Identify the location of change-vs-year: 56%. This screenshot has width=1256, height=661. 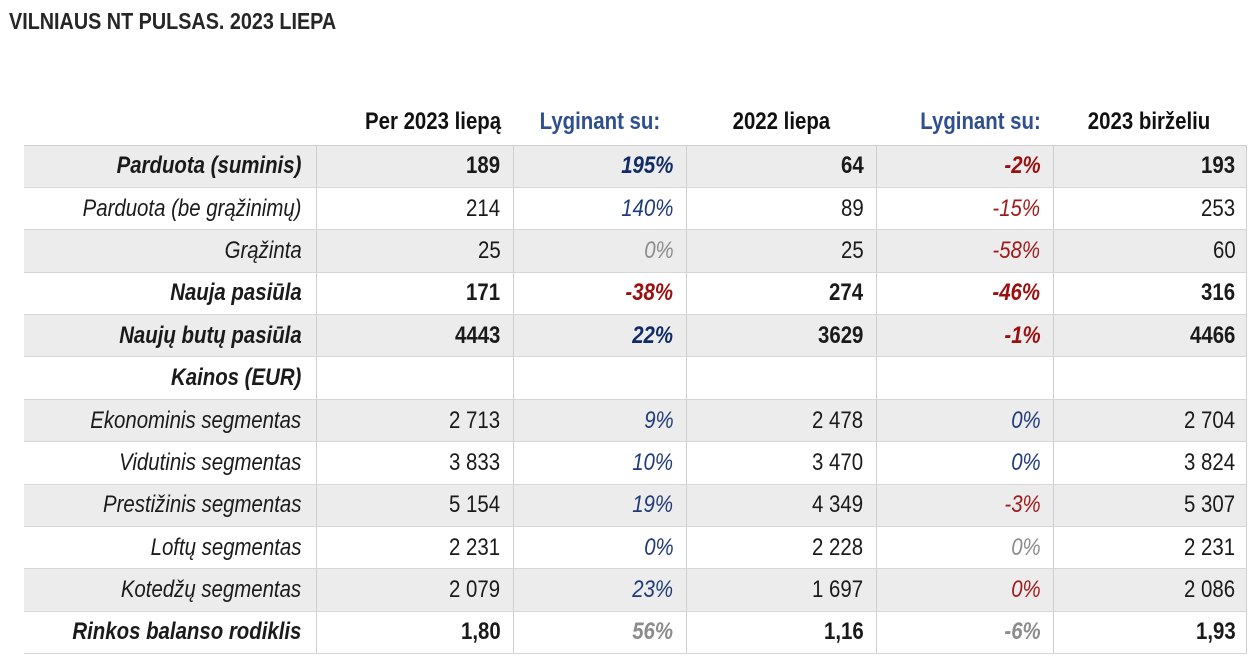
(599, 633).